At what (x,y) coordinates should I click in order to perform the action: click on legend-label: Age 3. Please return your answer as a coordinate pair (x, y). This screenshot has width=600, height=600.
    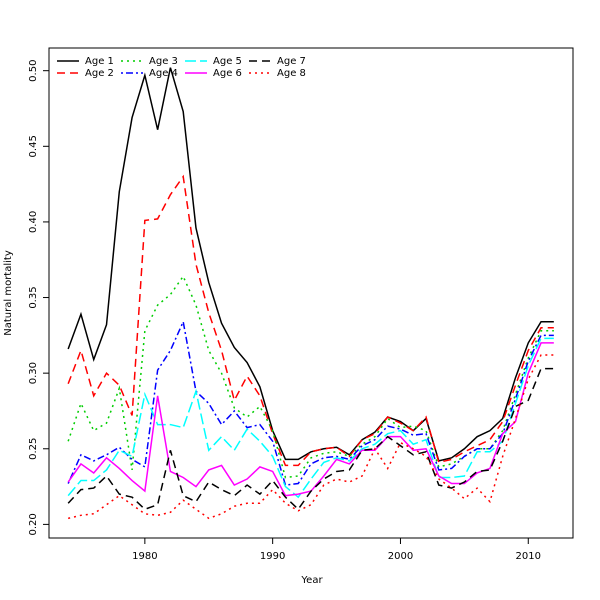
    Looking at the image, I should click on (163, 61).